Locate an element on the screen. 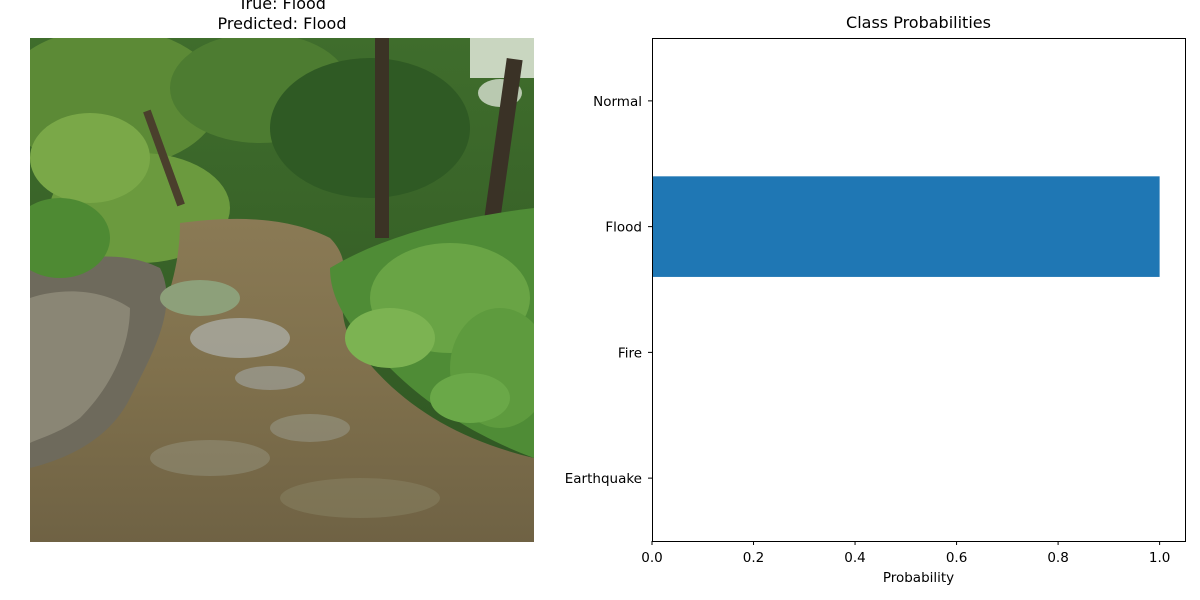 The width and height of the screenshot is (1200, 600). y-tick-label-fire: Fire is located at coordinates (630, 353).